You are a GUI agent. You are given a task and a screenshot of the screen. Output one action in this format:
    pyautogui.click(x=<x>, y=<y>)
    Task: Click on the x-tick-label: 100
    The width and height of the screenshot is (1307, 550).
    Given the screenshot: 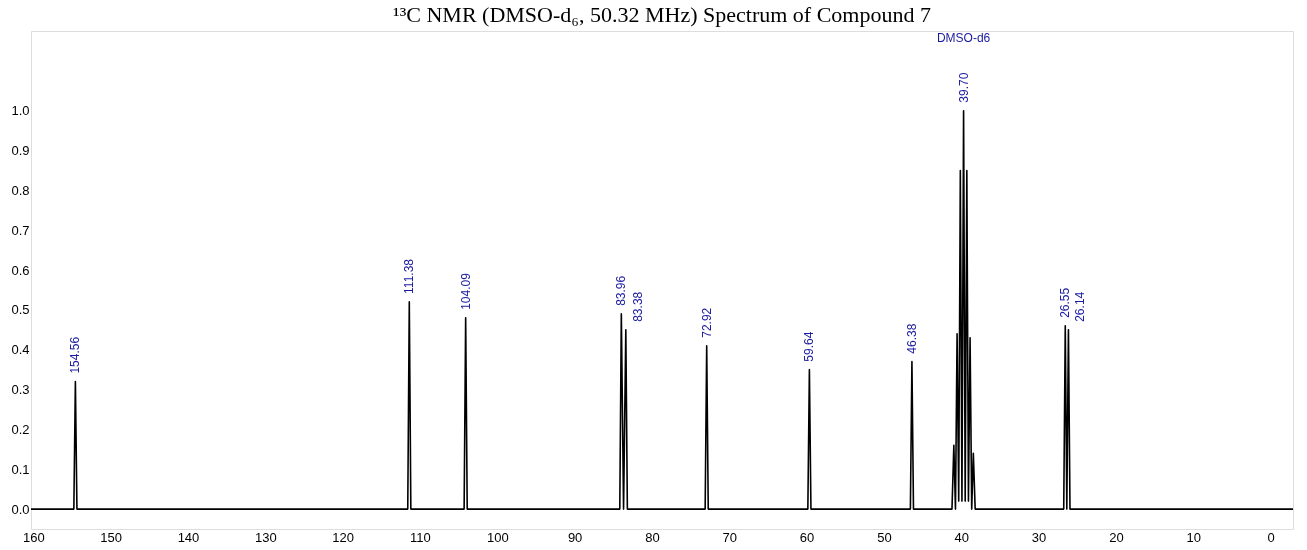 What is the action you would take?
    pyautogui.click(x=497, y=537)
    